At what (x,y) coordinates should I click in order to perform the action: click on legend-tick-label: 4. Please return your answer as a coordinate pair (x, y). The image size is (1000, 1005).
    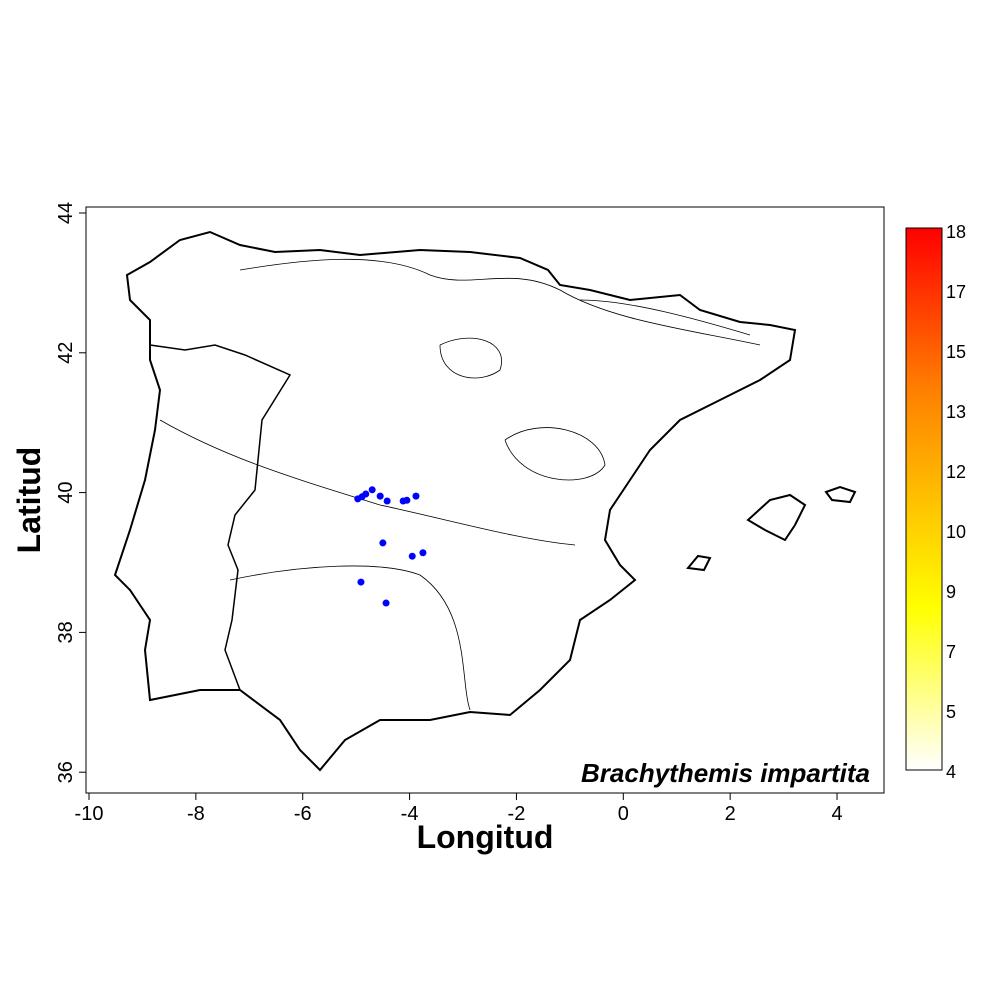
    Looking at the image, I should click on (951, 772).